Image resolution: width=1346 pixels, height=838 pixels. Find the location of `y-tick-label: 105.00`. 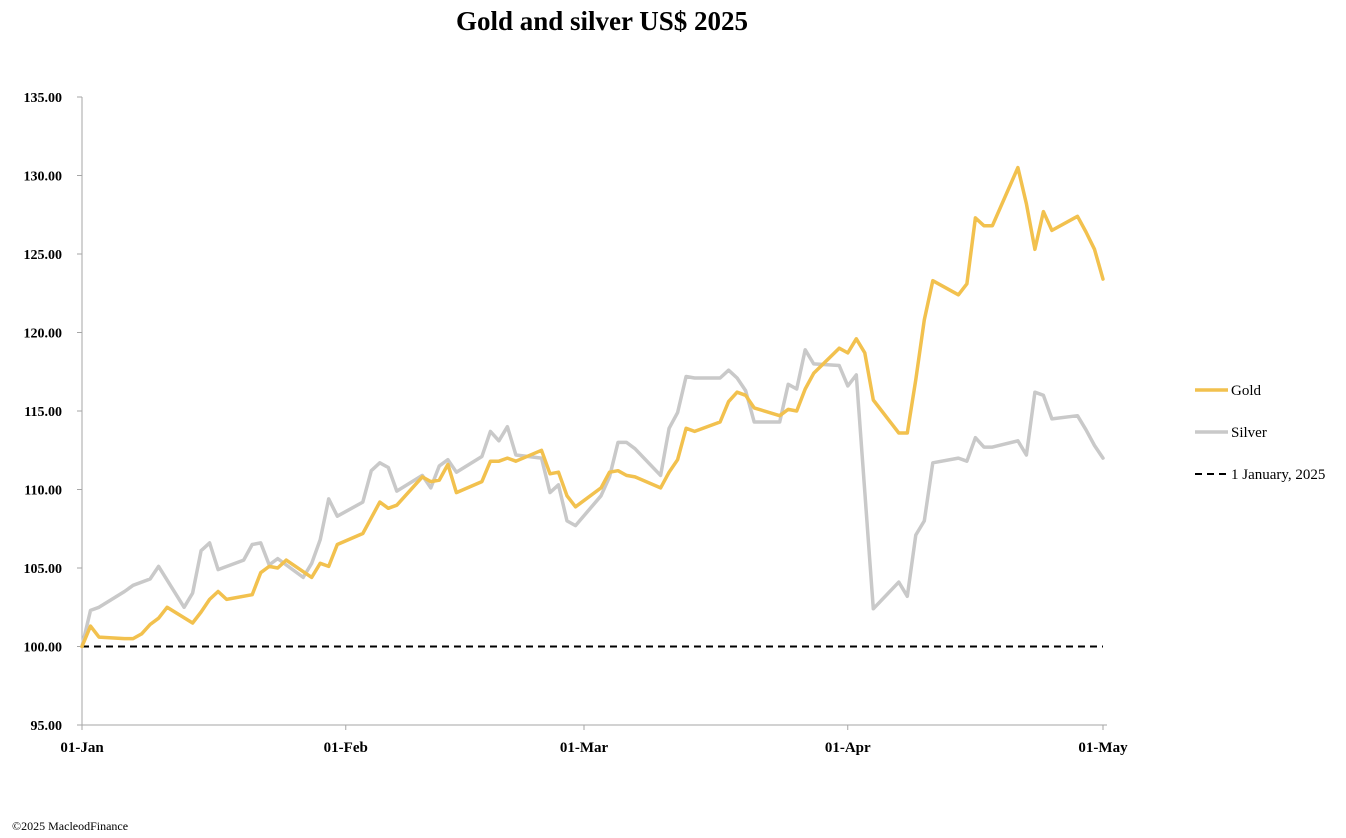

y-tick-label: 105.00 is located at coordinates (43, 569).